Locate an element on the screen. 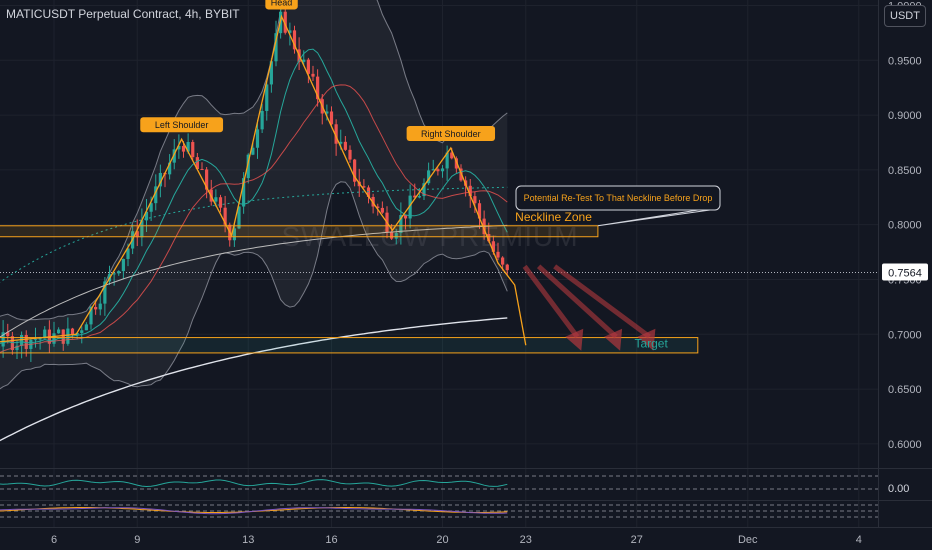 The image size is (932, 550). currency-button: USDT is located at coordinates (905, 16).